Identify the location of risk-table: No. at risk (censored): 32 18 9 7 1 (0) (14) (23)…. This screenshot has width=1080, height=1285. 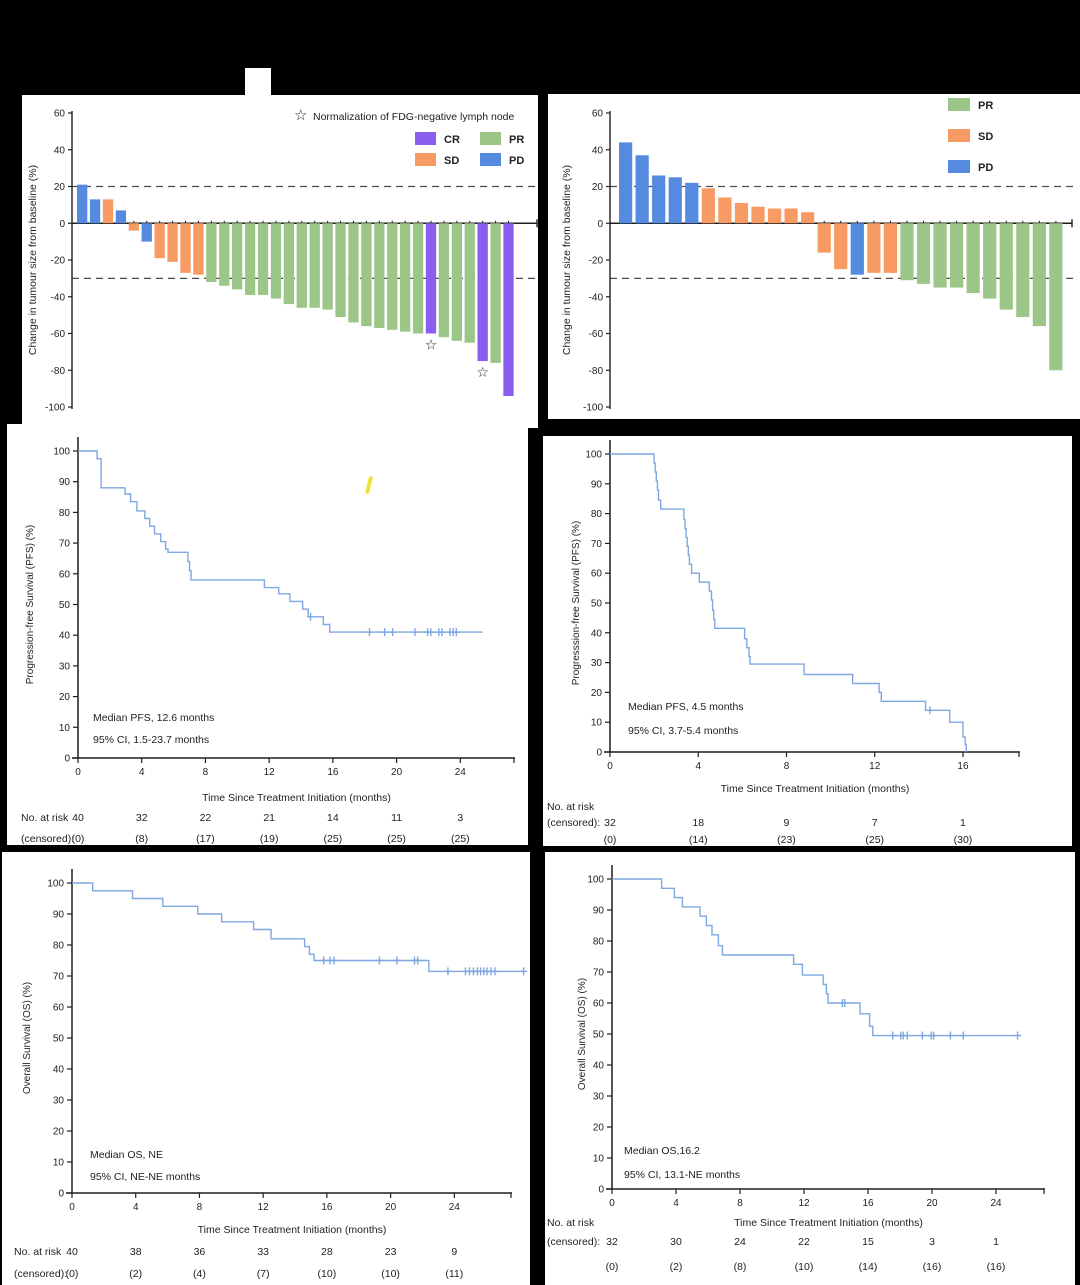
(759, 823).